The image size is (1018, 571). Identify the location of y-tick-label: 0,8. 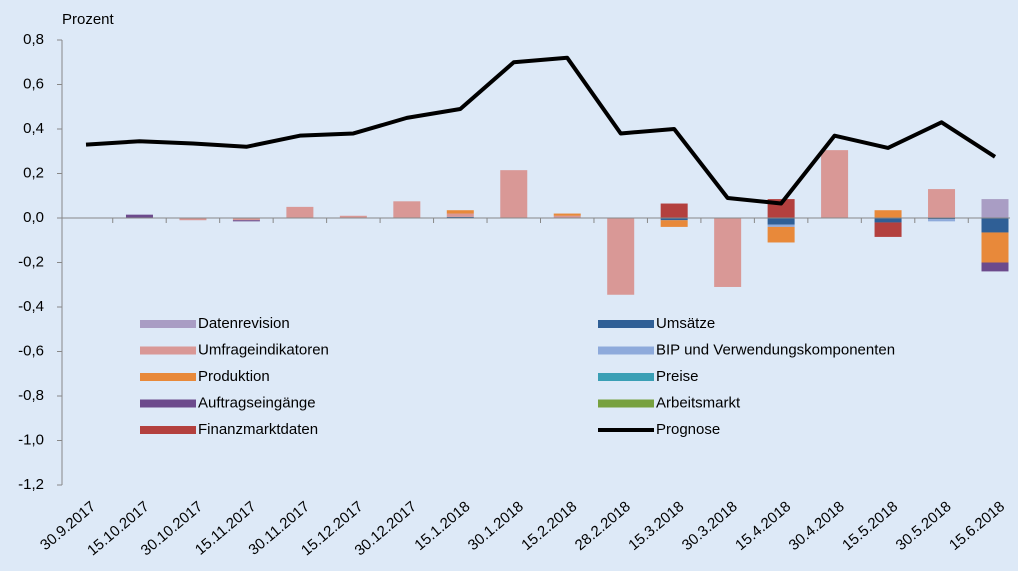
(33, 39).